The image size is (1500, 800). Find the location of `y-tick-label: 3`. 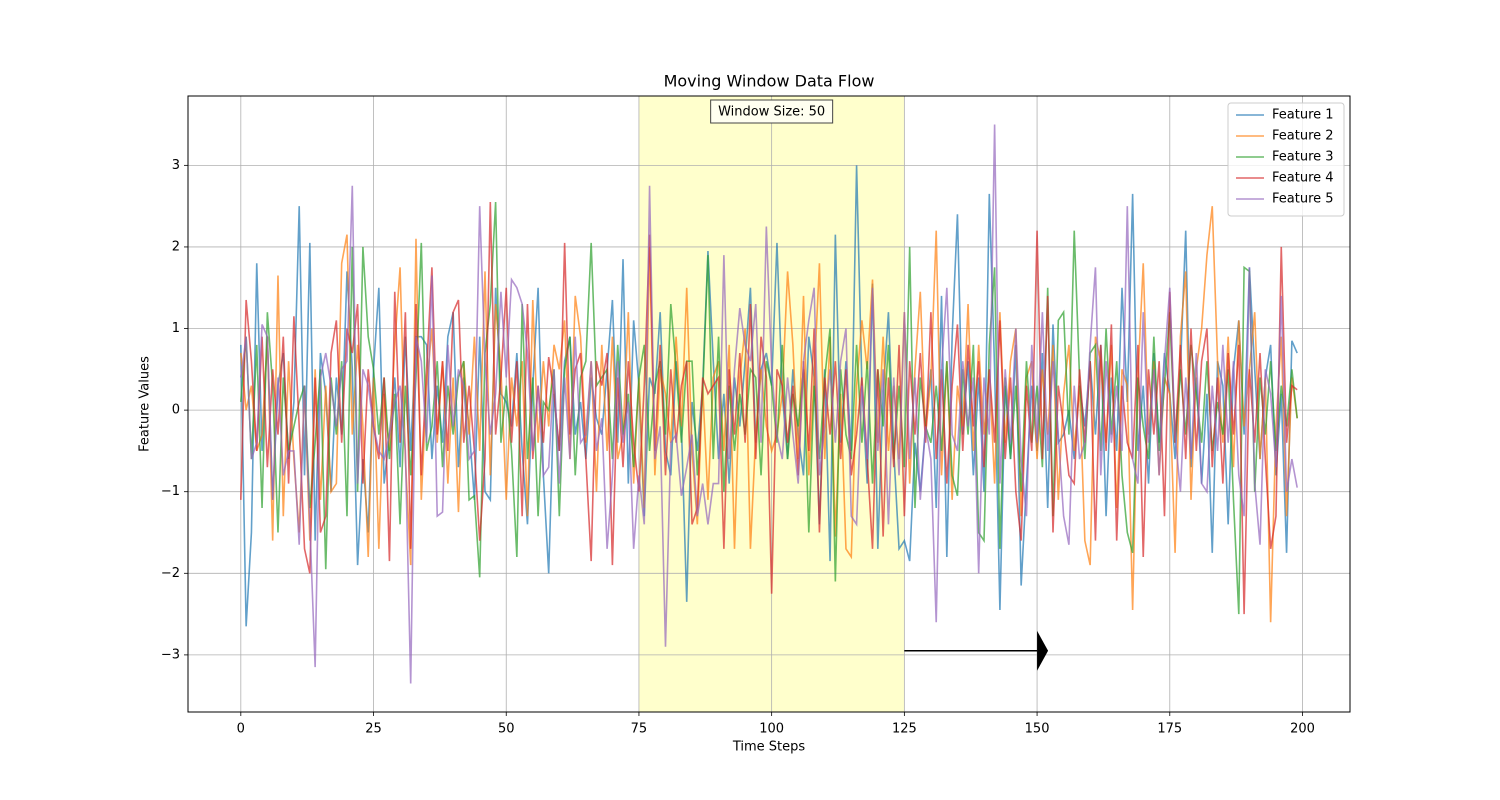

y-tick-label: 3 is located at coordinates (176, 165).